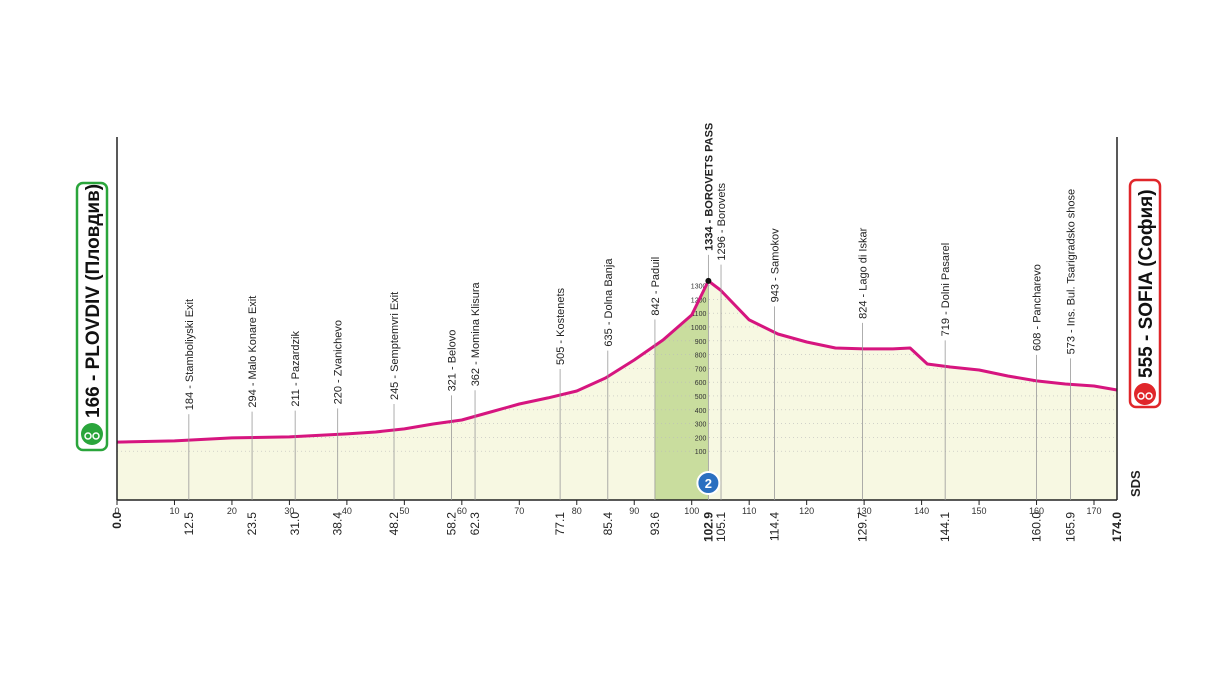 The height and width of the screenshot is (695, 1217). What do you see at coordinates (945, 527) in the screenshot?
I see `km-label: 144.1` at bounding box center [945, 527].